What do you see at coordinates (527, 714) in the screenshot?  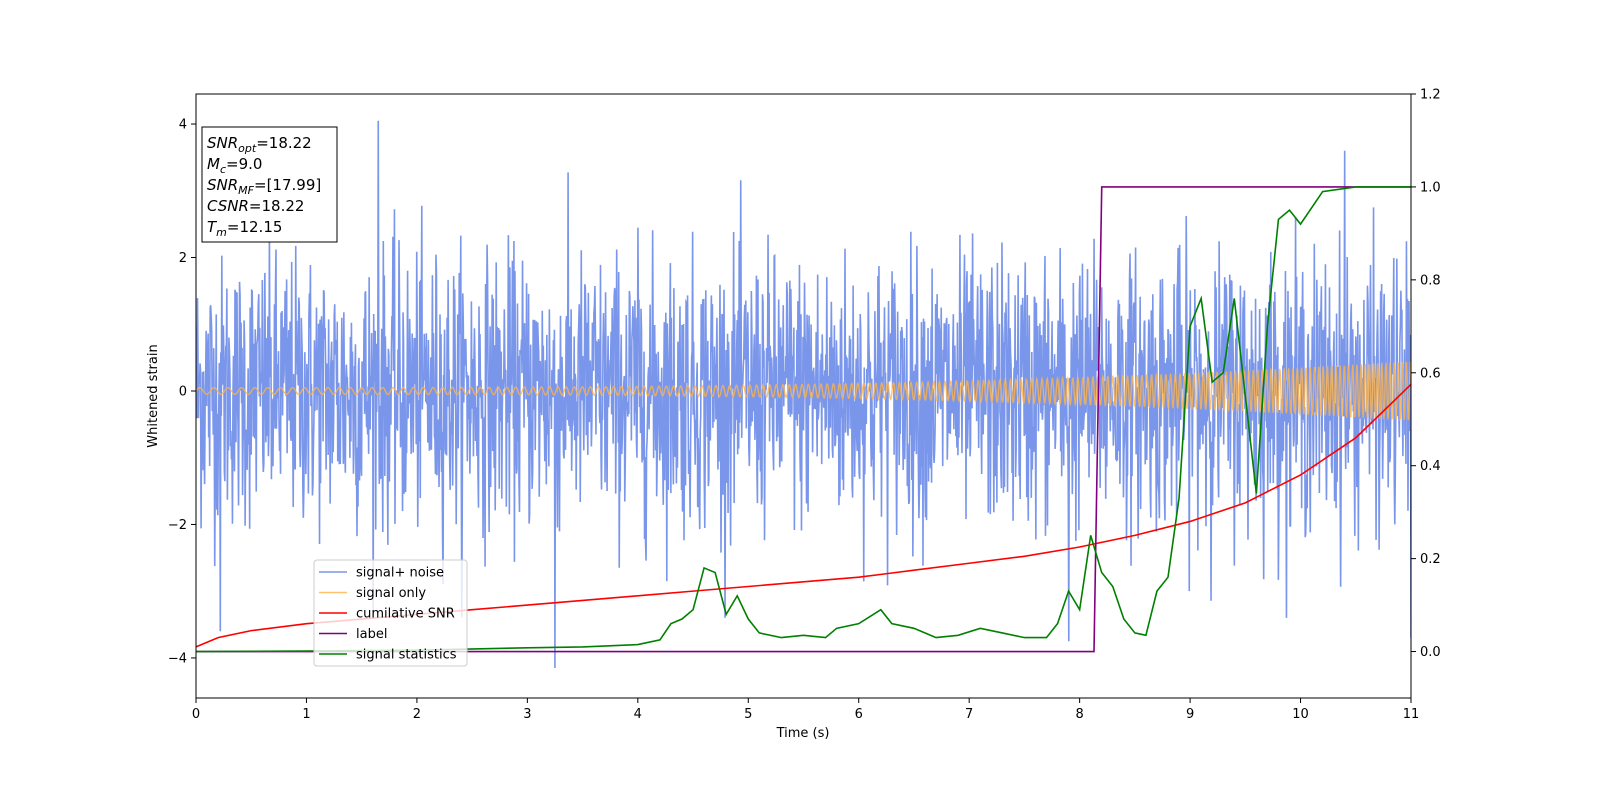 I see `x-tick-label: 3` at bounding box center [527, 714].